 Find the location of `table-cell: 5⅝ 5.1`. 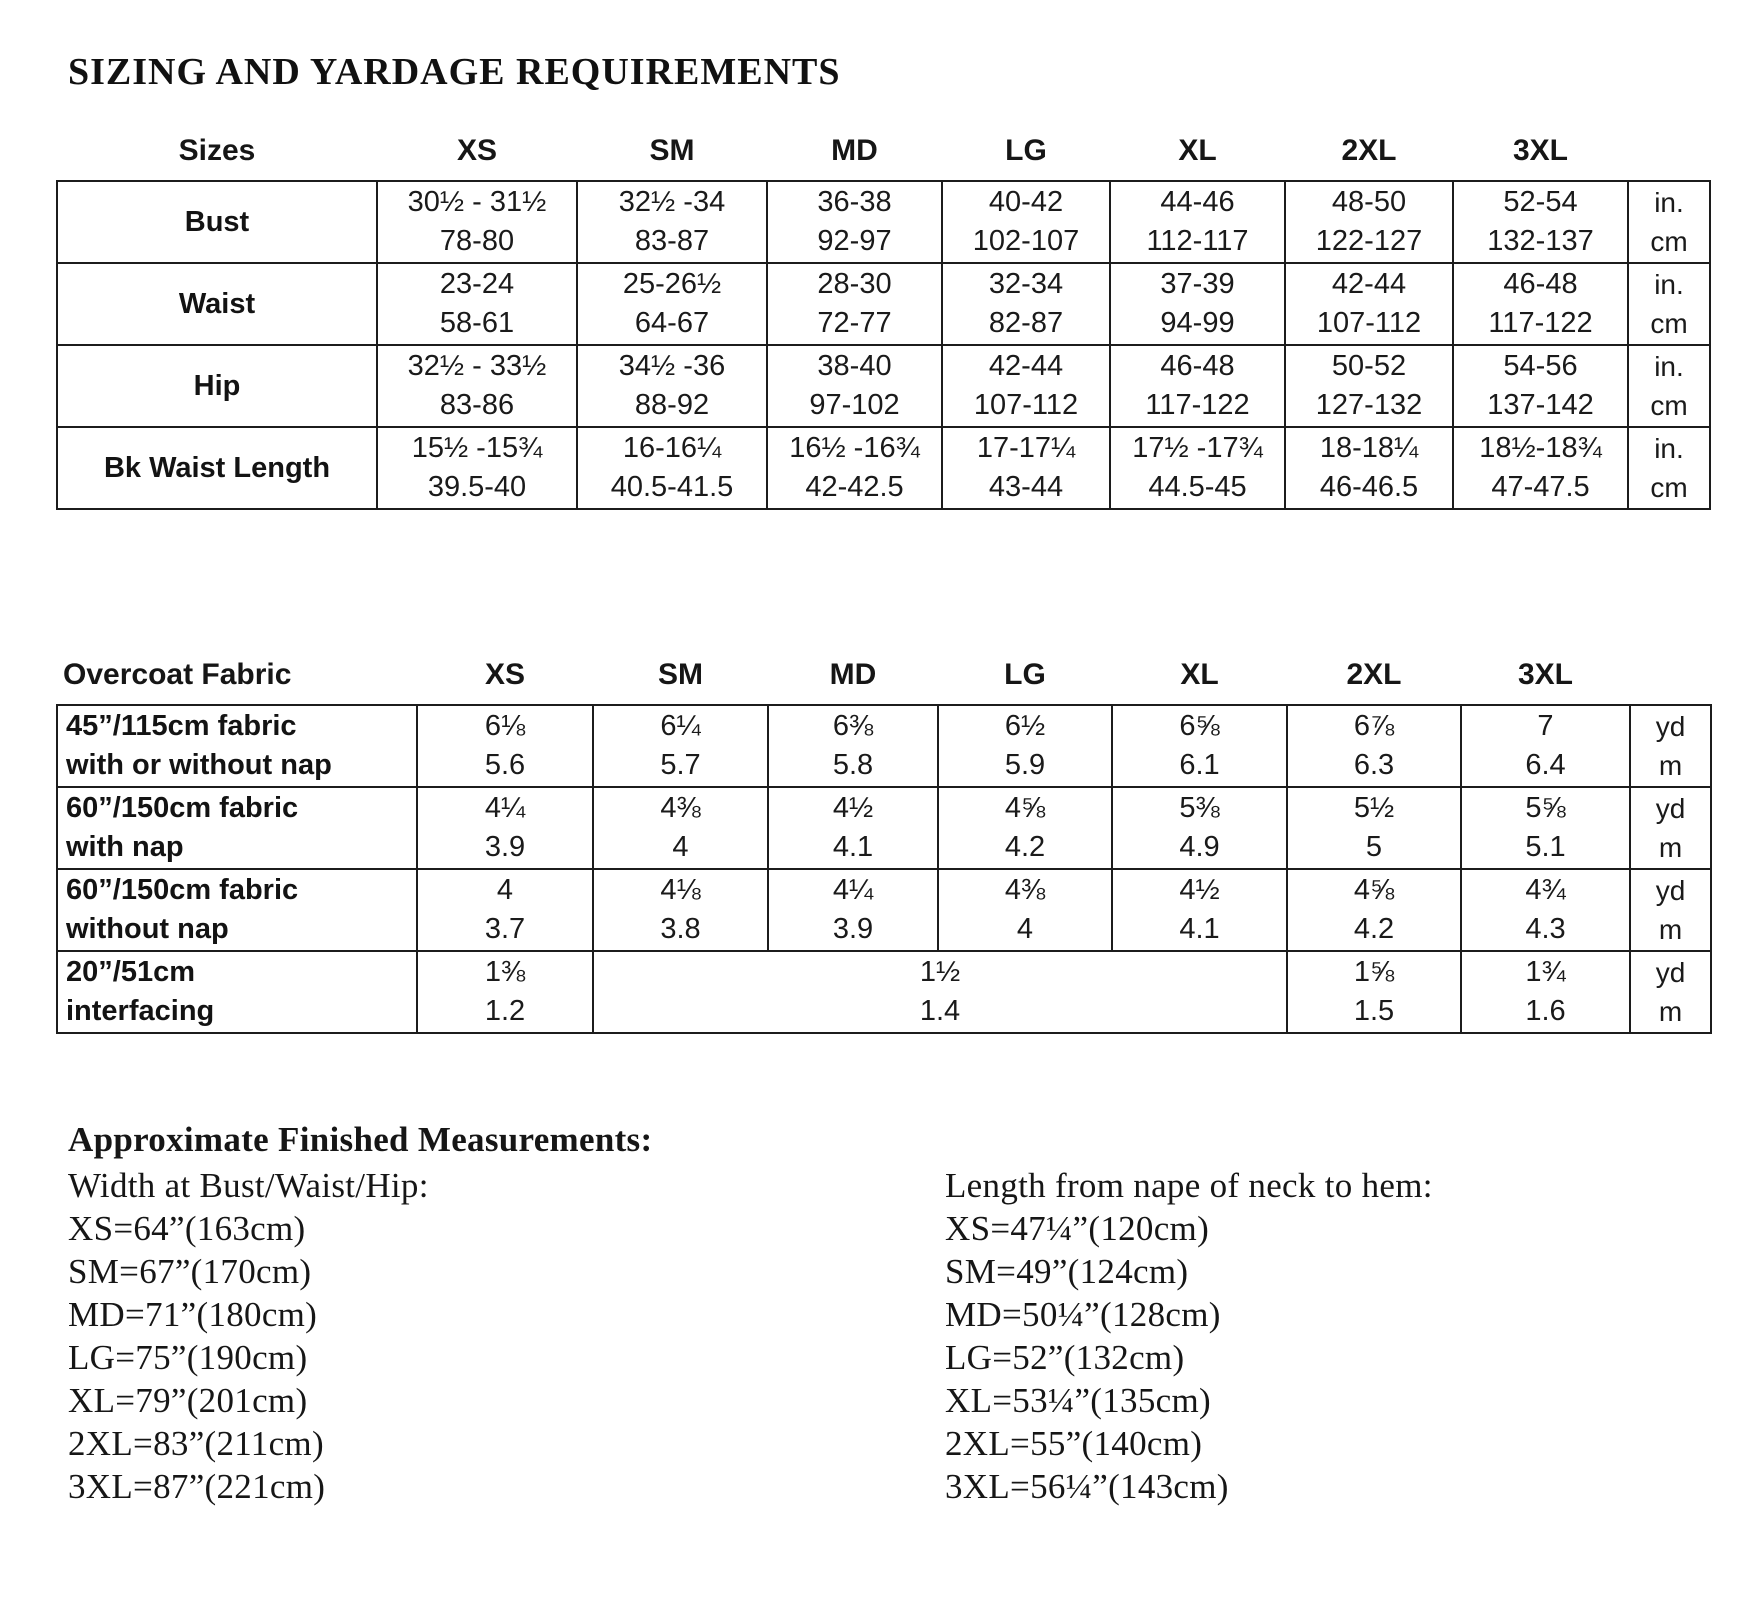

table-cell: 5⅝ 5.1 is located at coordinates (1545, 828).